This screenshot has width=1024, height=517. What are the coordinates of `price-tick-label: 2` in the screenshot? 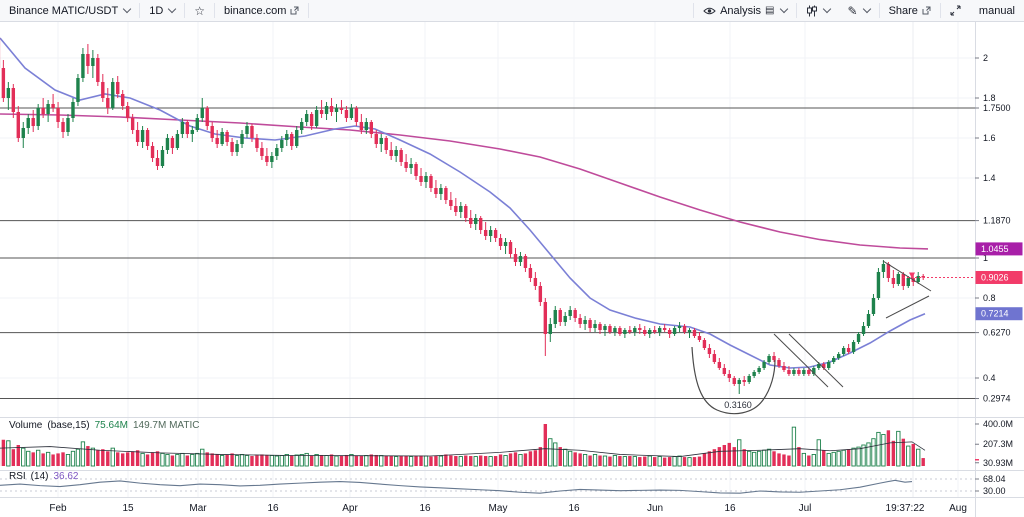 It's located at (985, 58).